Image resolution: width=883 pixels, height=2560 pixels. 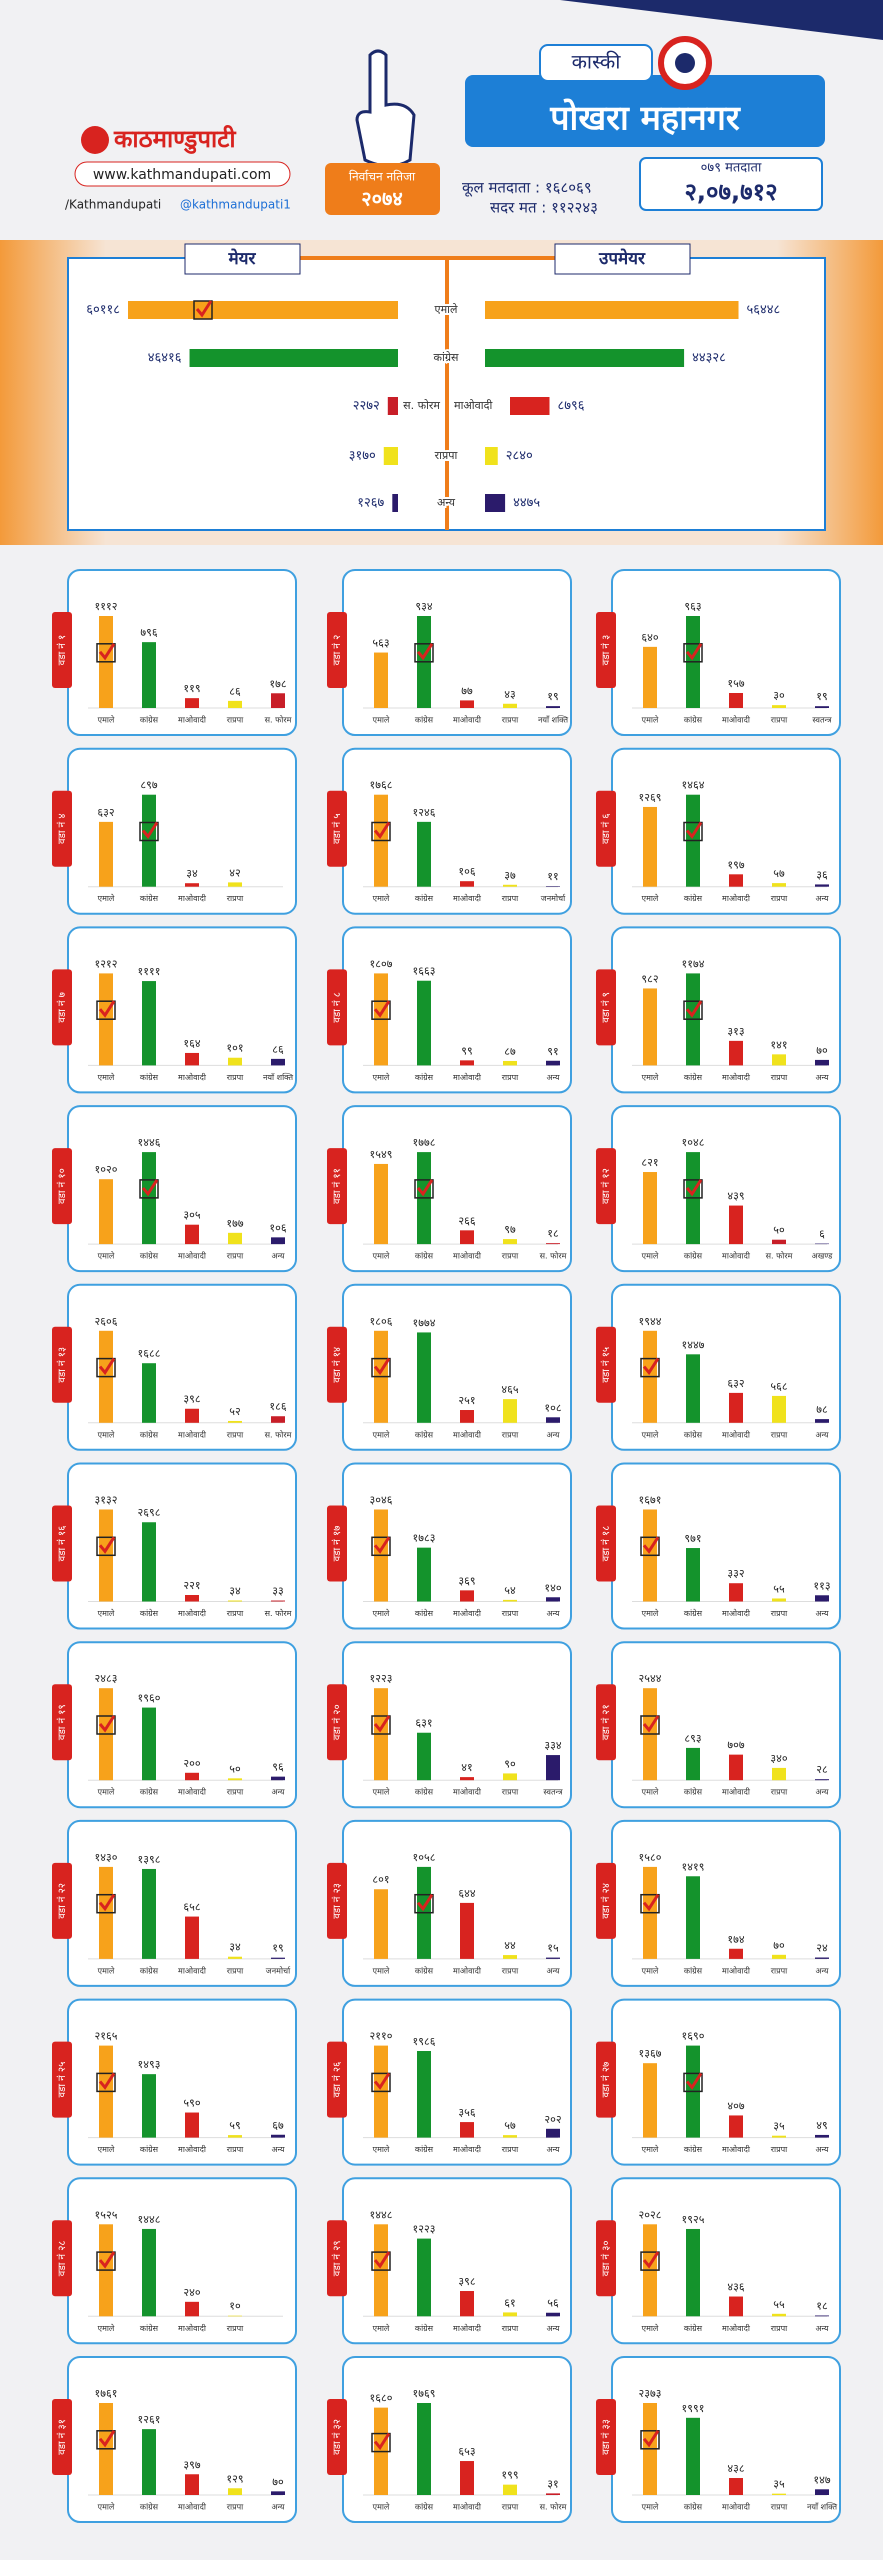 I want to click on value-label: ६४४, so click(x=466, y=1893).